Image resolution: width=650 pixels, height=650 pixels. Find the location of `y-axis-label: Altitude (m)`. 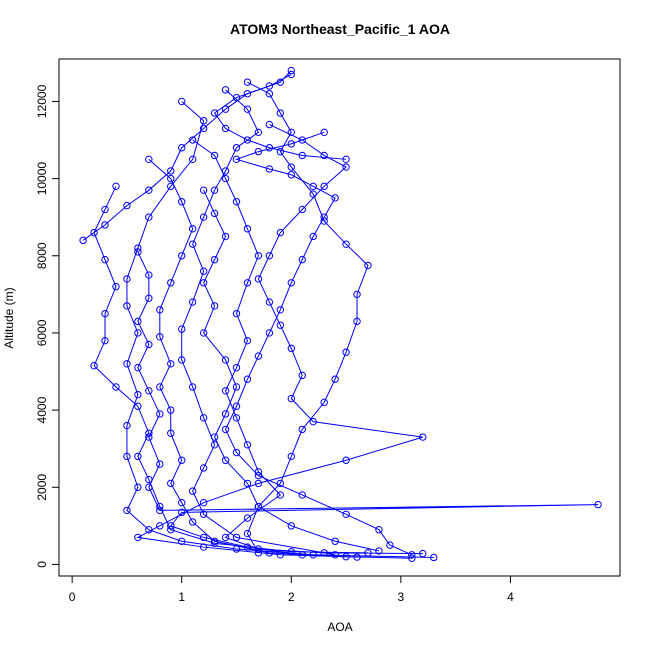

y-axis-label: Altitude (m) is located at coordinates (9, 317).